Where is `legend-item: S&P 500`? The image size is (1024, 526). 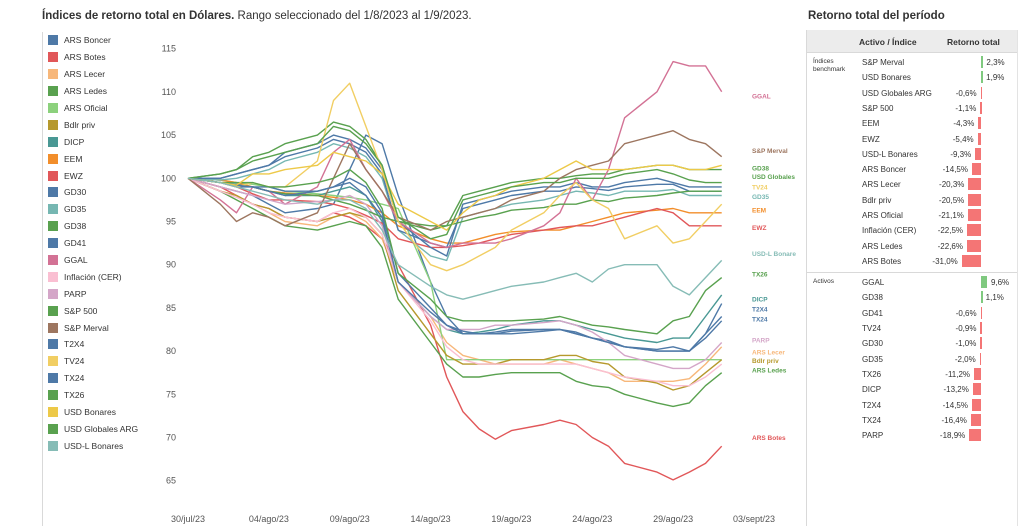 legend-item: S&P 500 is located at coordinates (99, 310).